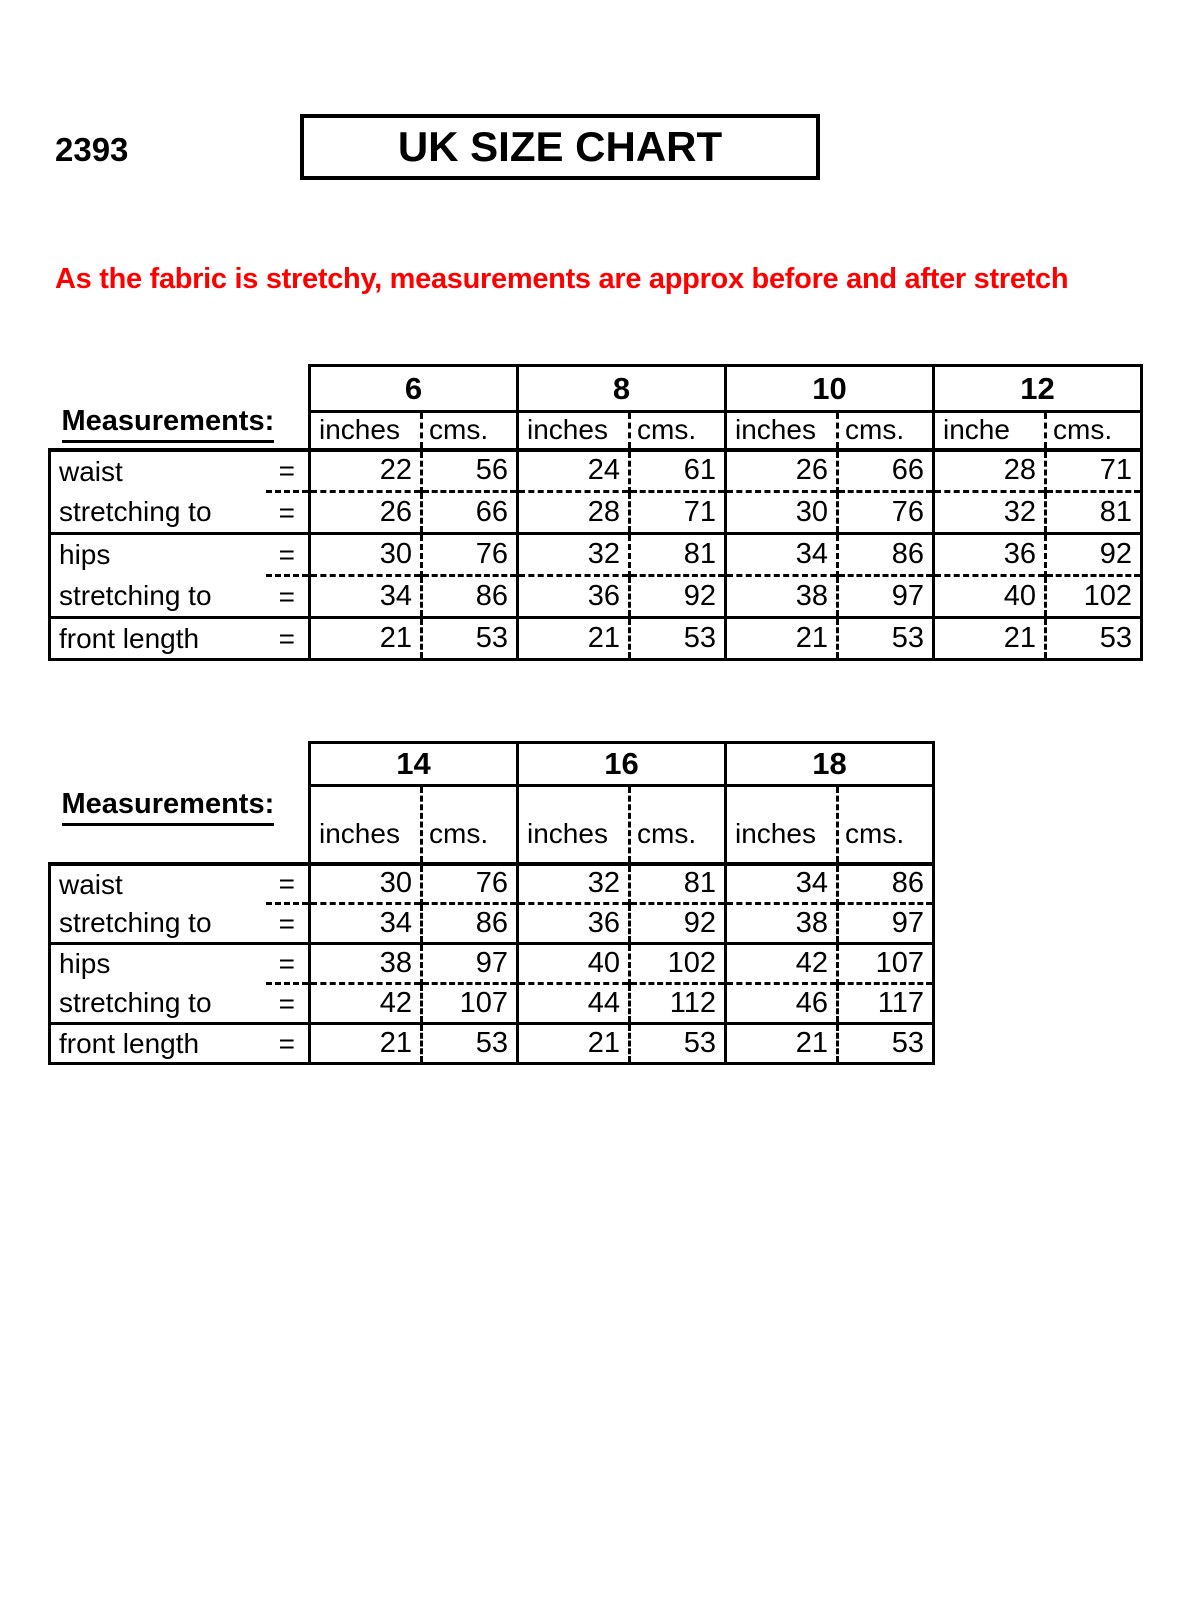  I want to click on value-inches: 24, so click(573, 469).